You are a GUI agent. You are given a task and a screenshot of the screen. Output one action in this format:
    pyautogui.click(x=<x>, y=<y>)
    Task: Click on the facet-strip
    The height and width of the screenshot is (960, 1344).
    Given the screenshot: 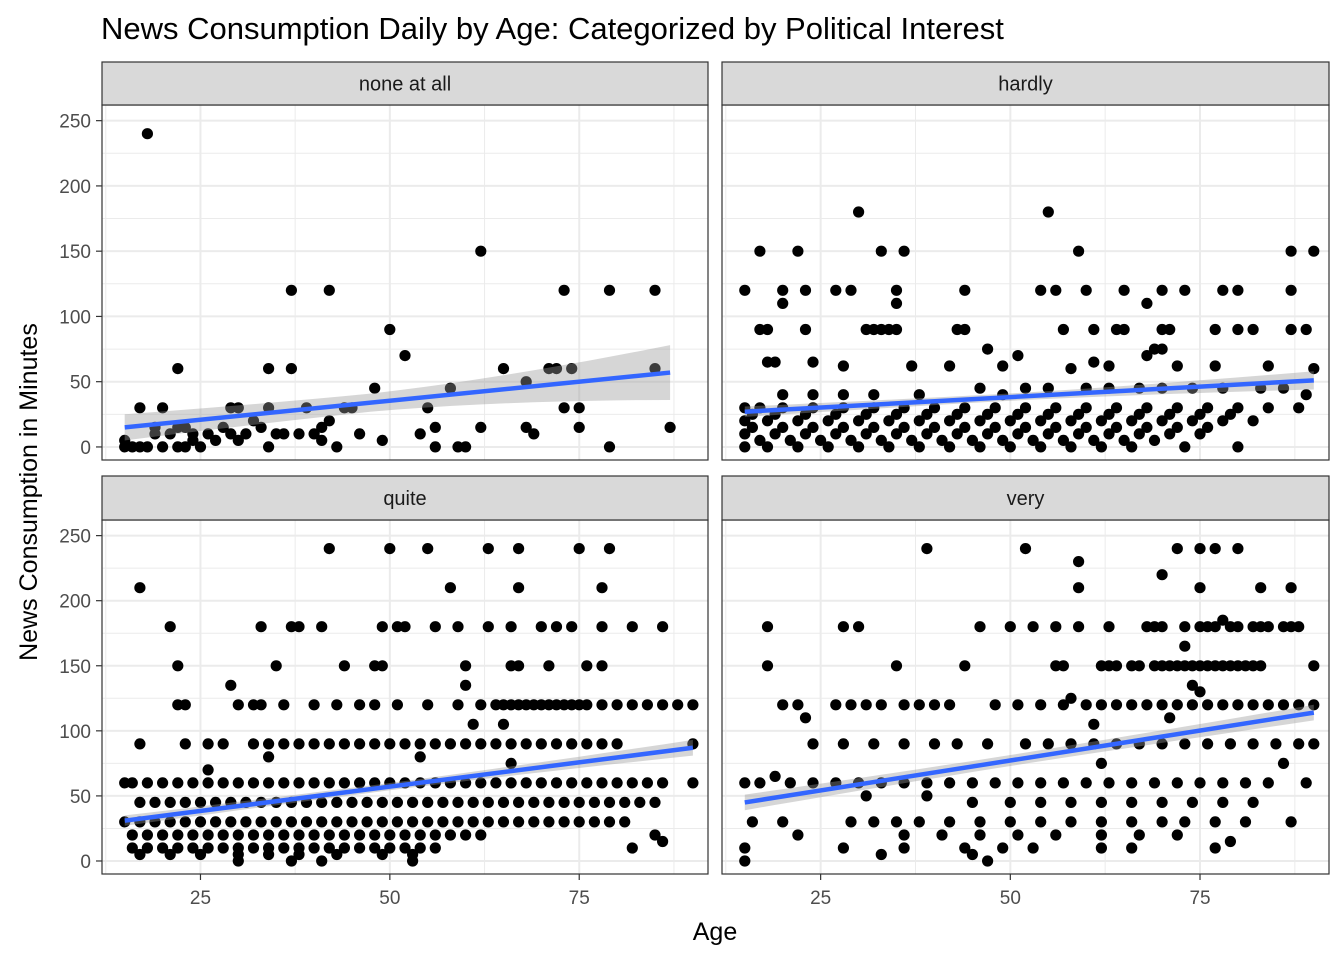 What is the action you would take?
    pyautogui.click(x=1025, y=498)
    